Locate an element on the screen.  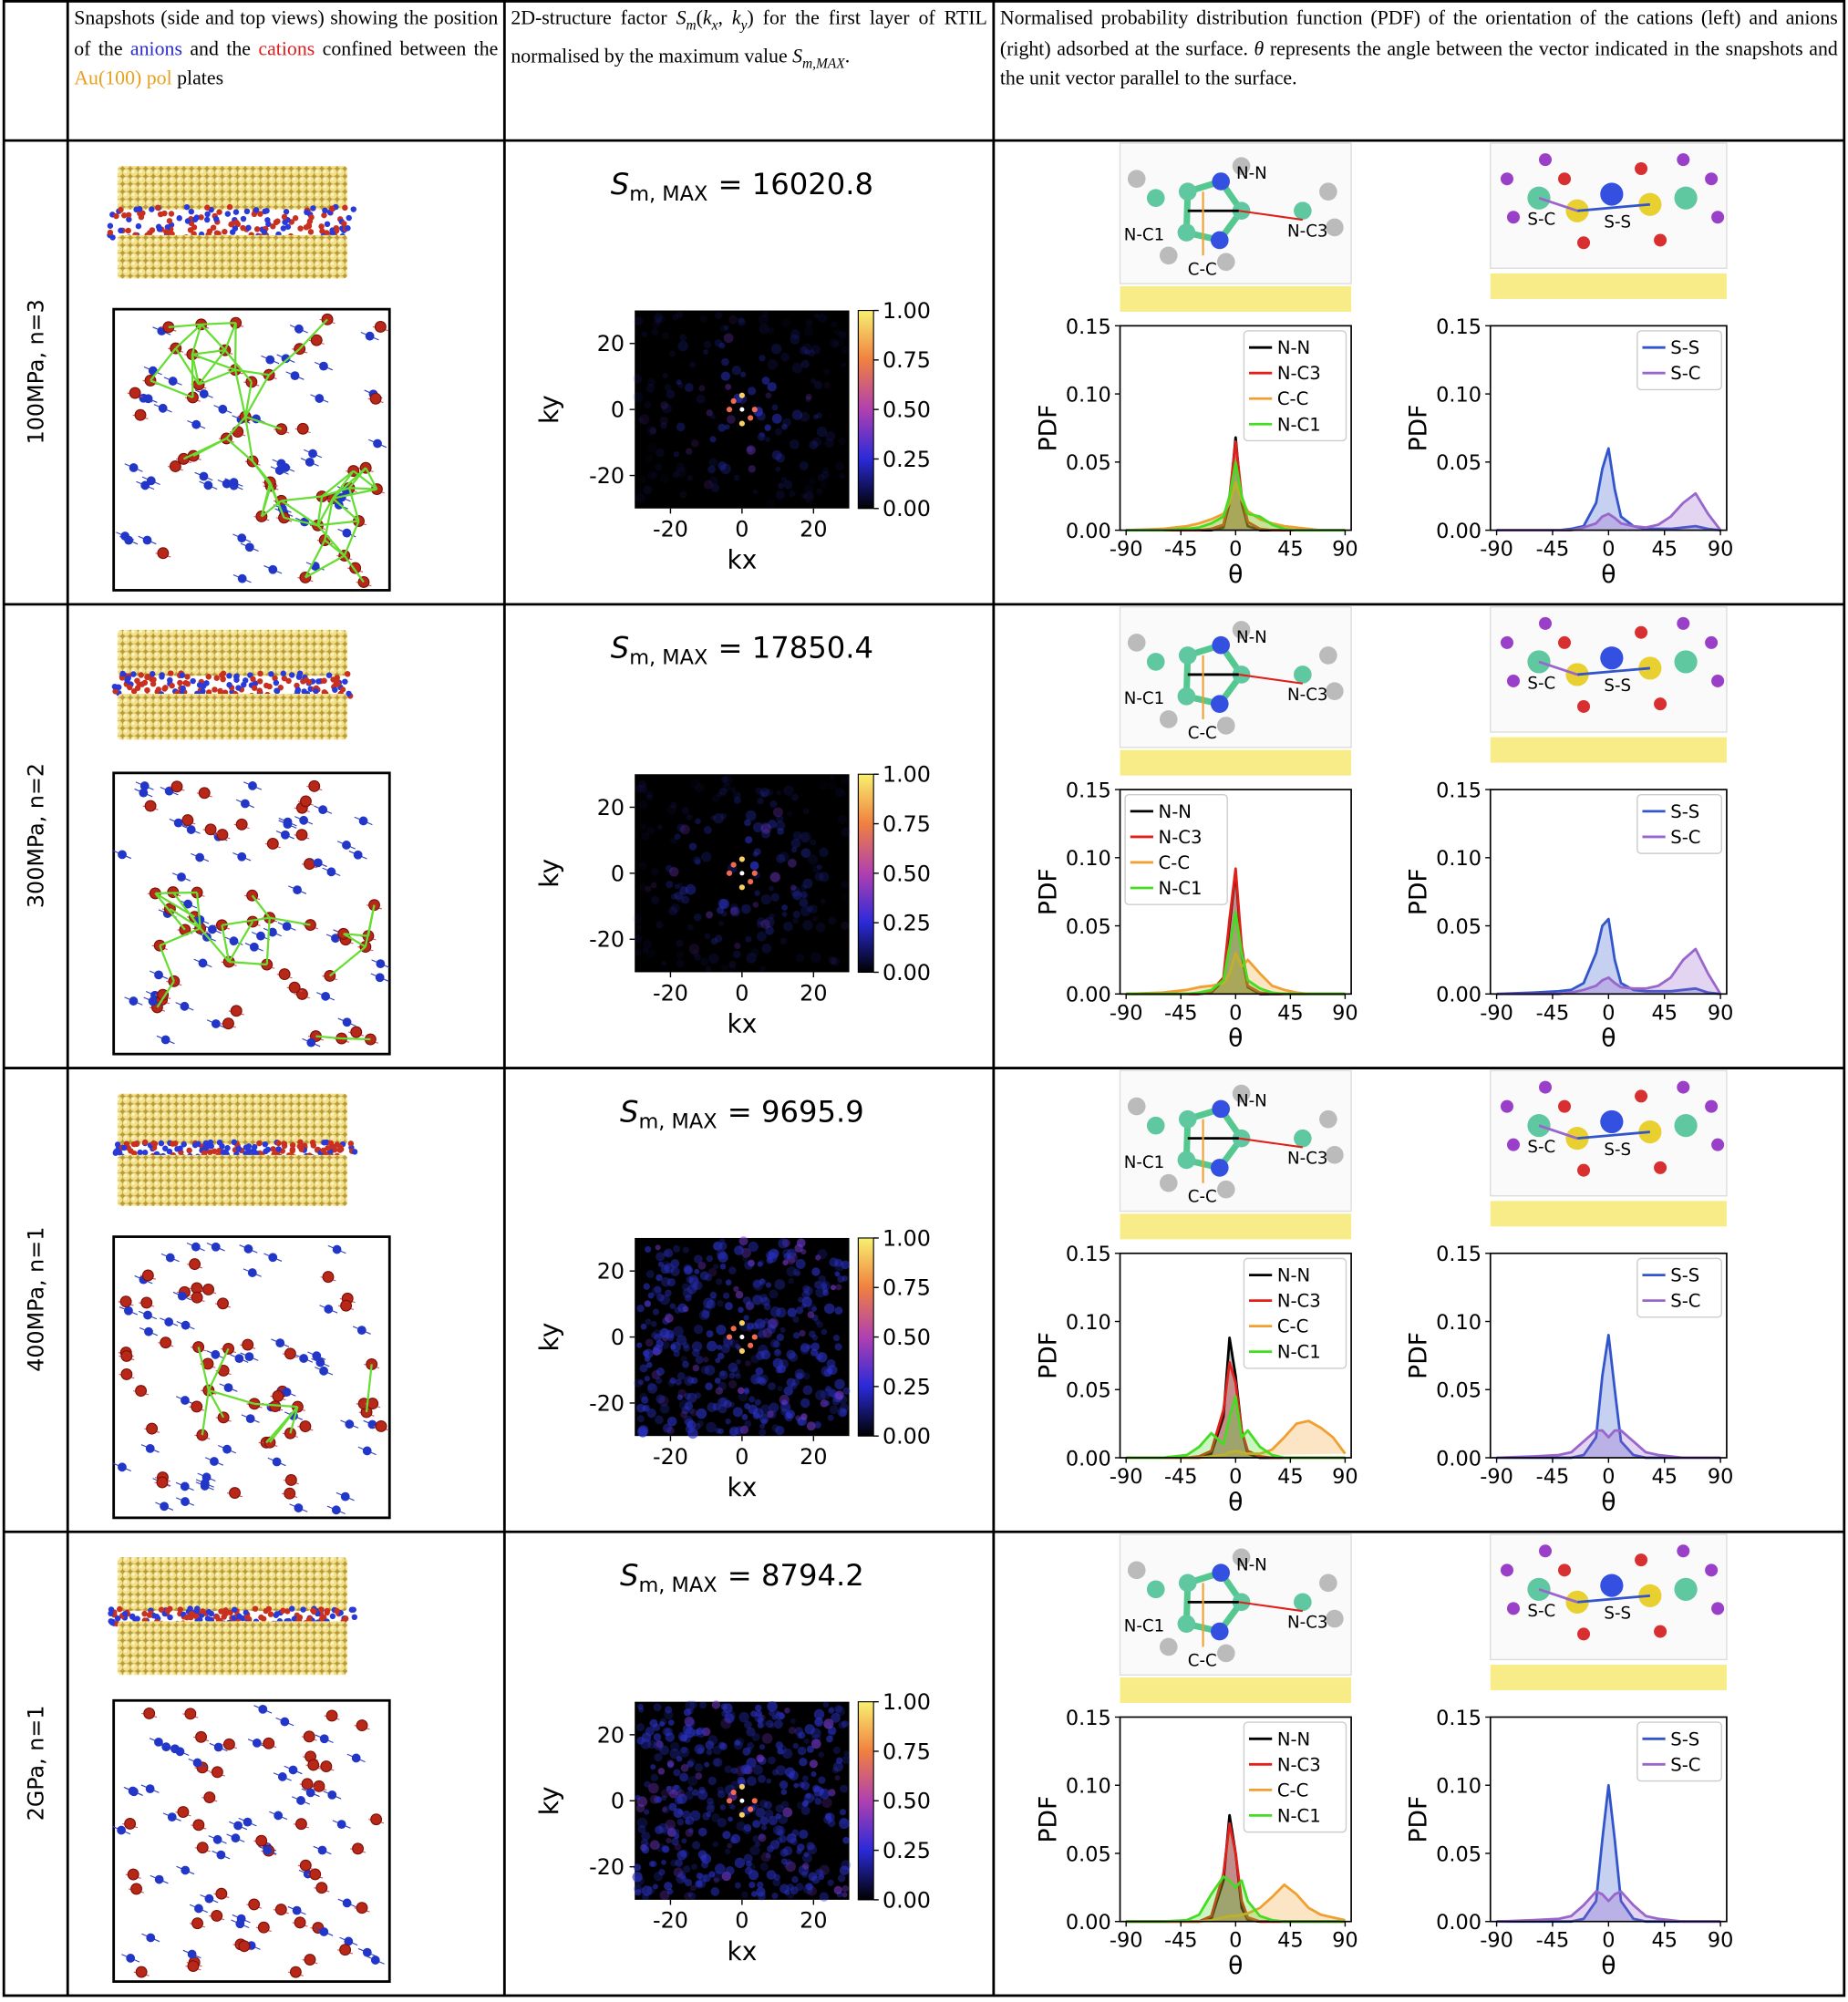
heatmap-origin is located at coordinates (742, 873).